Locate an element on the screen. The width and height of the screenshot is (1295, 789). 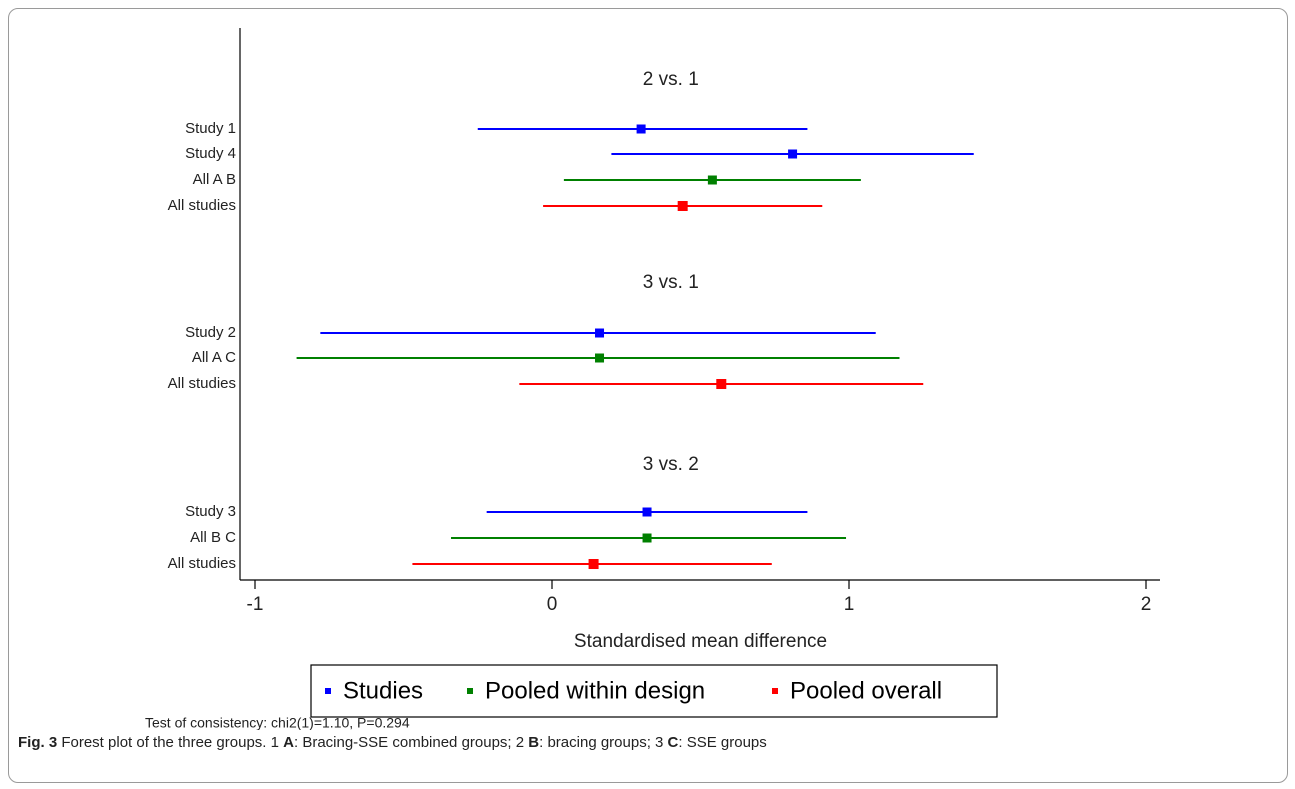
x-tick-label: 1 is located at coordinates (849, 604).